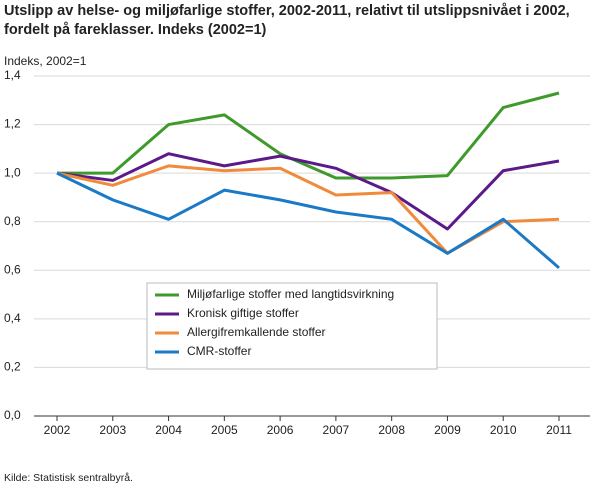 This screenshot has height=488, width=610. Describe the element at coordinates (256, 332) in the screenshot. I see `legend-label: Allergifremkallende stoffer` at that location.